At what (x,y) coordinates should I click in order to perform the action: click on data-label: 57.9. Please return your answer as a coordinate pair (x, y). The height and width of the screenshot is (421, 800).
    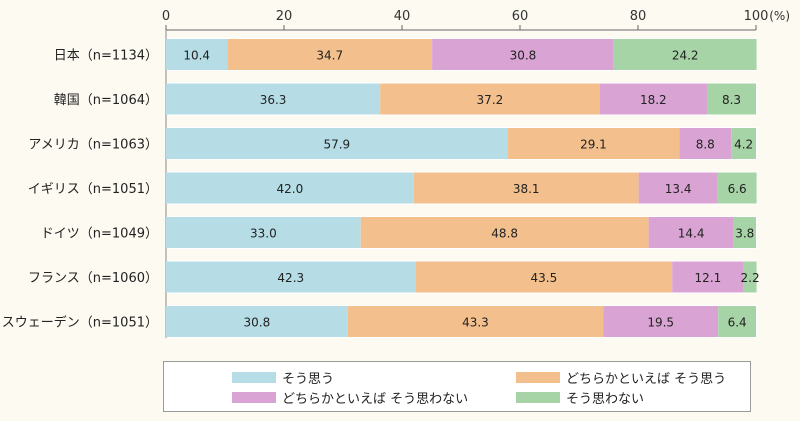
    Looking at the image, I should click on (336, 145).